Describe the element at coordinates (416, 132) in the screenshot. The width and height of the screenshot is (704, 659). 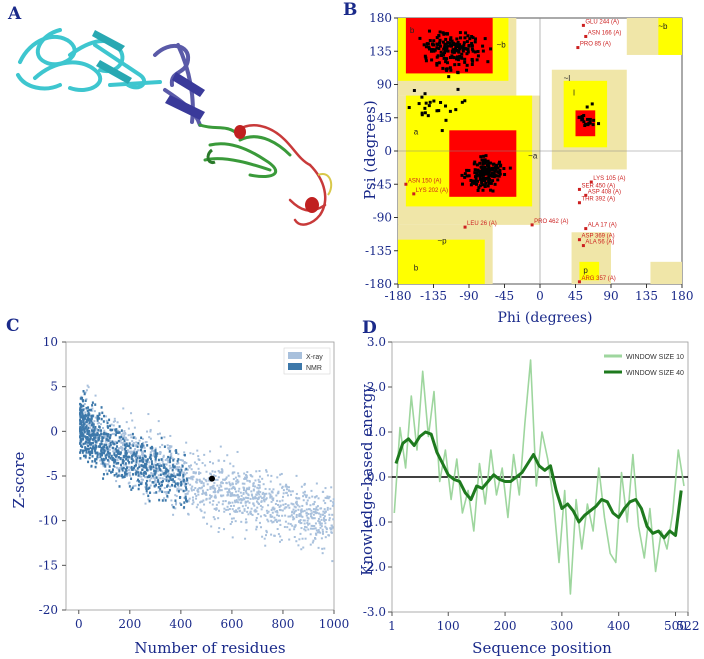
I see `rama-region-label: a` at that location.